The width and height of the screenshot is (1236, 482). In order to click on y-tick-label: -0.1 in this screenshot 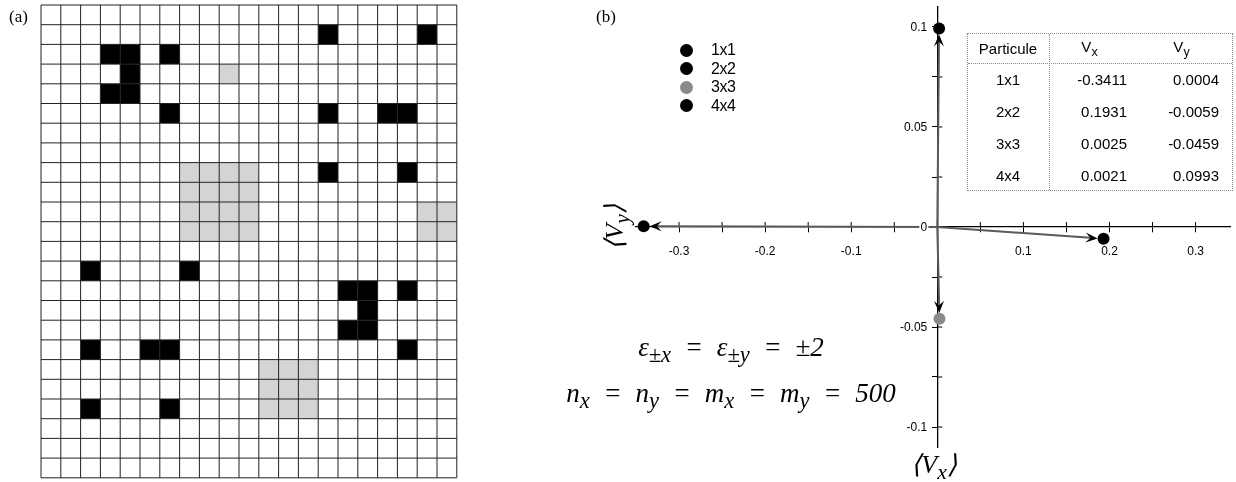, I will do `click(917, 426)`.